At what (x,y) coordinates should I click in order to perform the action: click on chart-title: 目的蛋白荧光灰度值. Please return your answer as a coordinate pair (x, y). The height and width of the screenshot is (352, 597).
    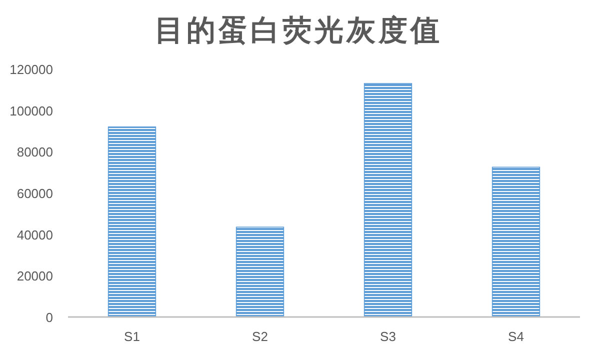
    Looking at the image, I should click on (298, 30).